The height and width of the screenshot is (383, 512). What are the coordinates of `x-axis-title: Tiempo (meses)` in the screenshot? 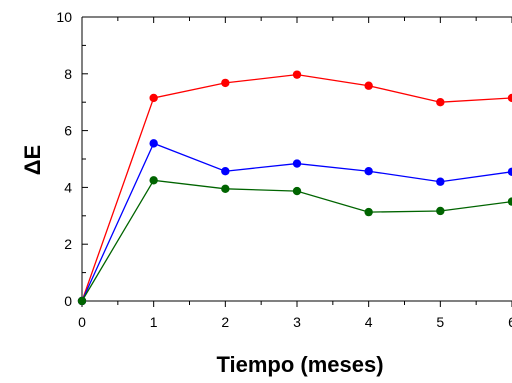 It's located at (299, 364).